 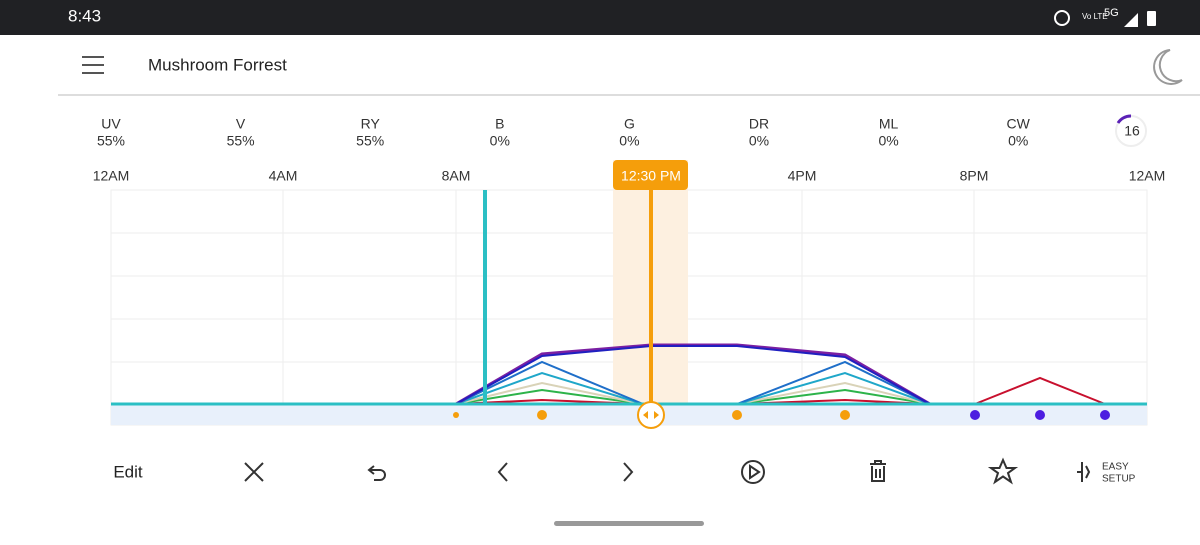 What do you see at coordinates (878, 471) in the screenshot?
I see `delete-button` at bounding box center [878, 471].